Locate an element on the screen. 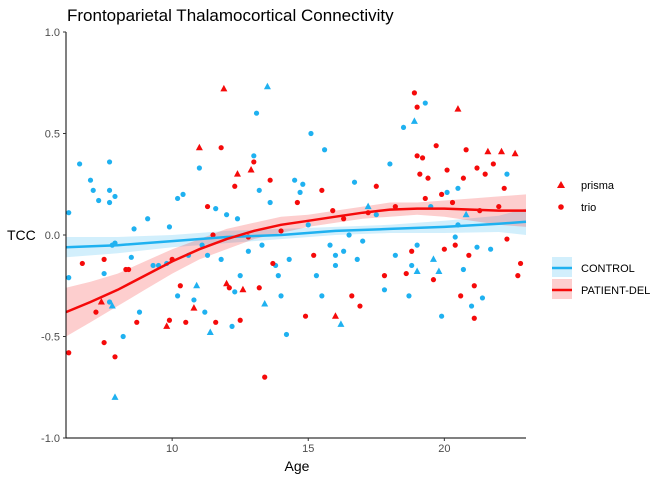  y-tick-label: 0.0 is located at coordinates (52, 236).